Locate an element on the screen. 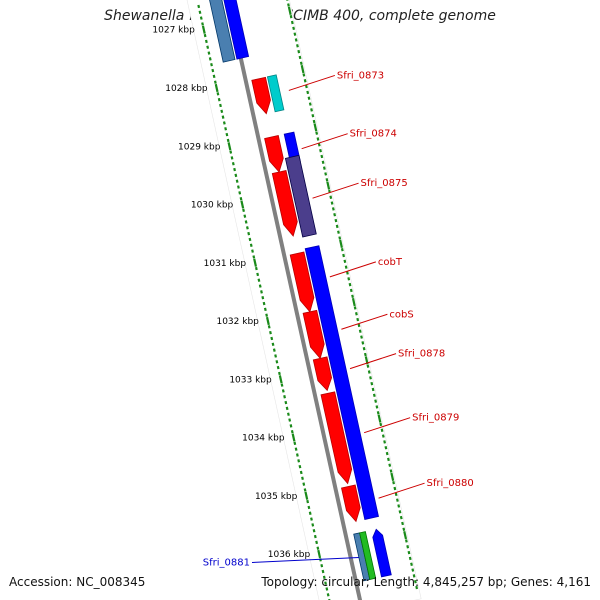  gene-label: cobT is located at coordinates (390, 262).